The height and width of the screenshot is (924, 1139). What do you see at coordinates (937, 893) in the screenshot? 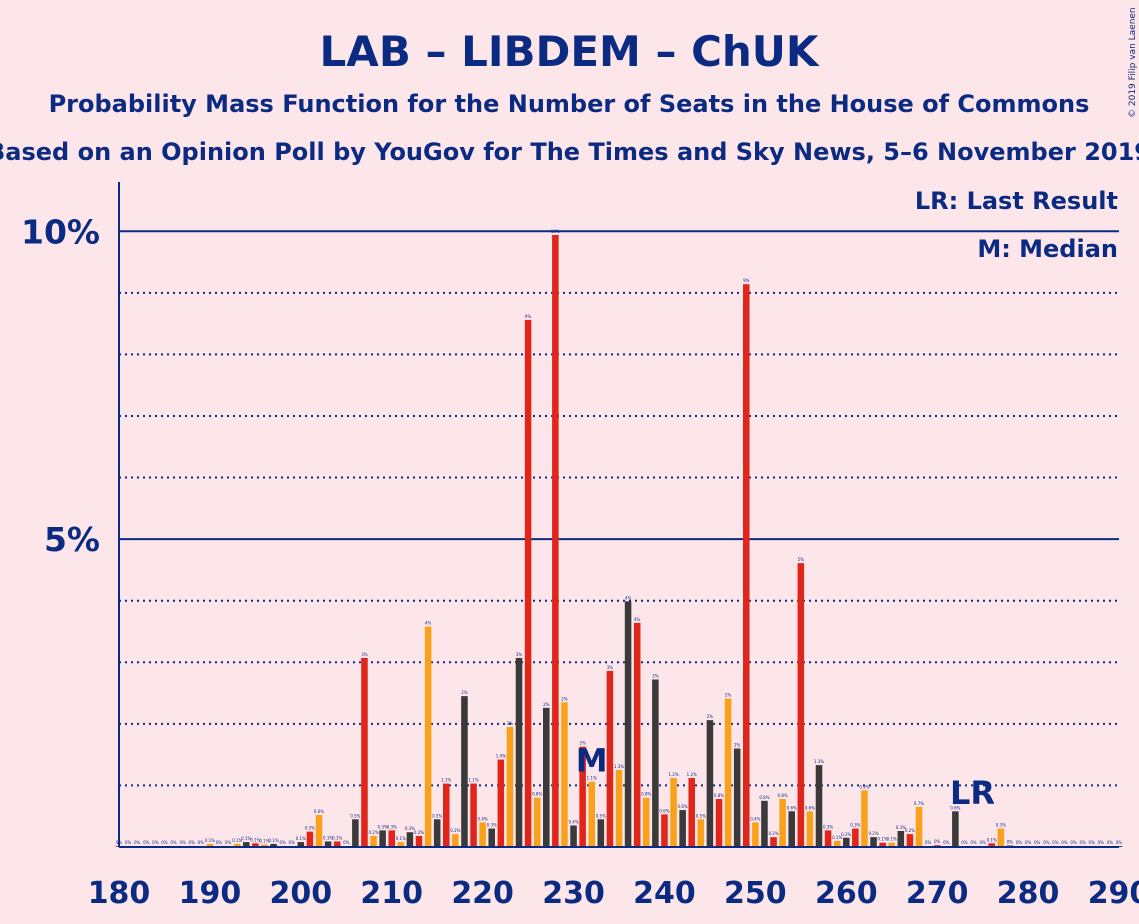
I see `x-tick-label-270: 270` at bounding box center [937, 893].